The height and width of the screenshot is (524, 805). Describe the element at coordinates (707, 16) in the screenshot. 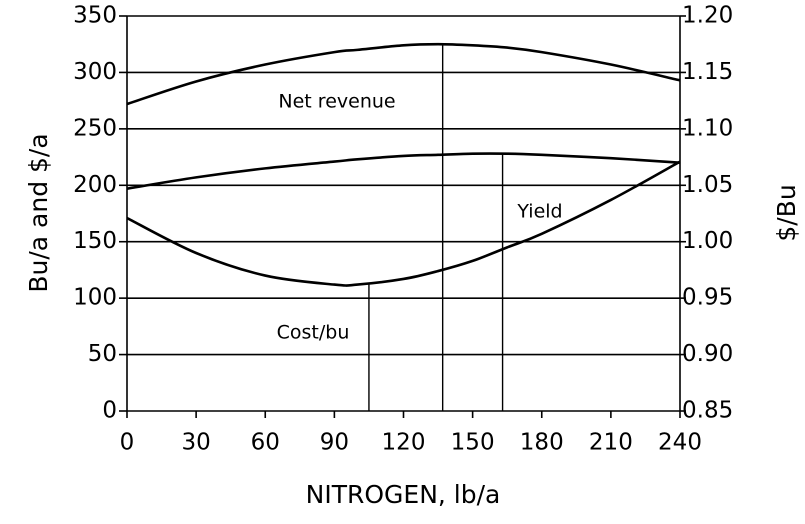

I see `y2-tick-label: 1.20` at that location.